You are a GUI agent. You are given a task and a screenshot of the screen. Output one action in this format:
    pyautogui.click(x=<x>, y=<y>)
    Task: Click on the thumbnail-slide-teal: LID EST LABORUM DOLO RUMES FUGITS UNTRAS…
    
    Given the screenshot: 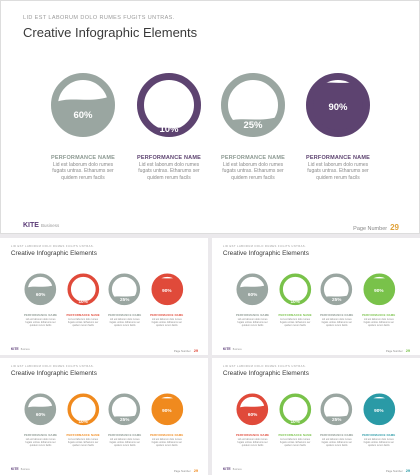 What is the action you would take?
    pyautogui.click(x=316, y=416)
    